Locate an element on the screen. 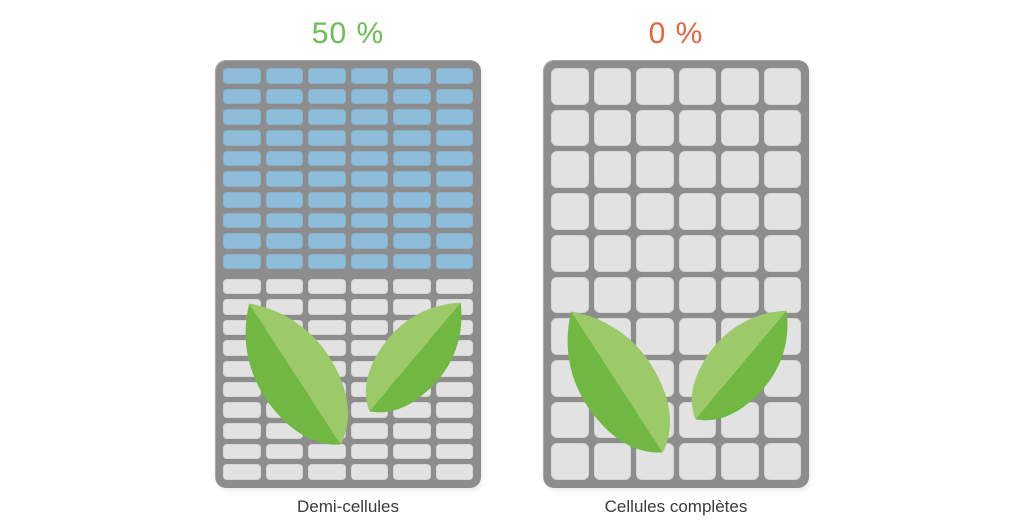 This screenshot has width=1024, height=525. half-cells-active-grid is located at coordinates (348, 169).